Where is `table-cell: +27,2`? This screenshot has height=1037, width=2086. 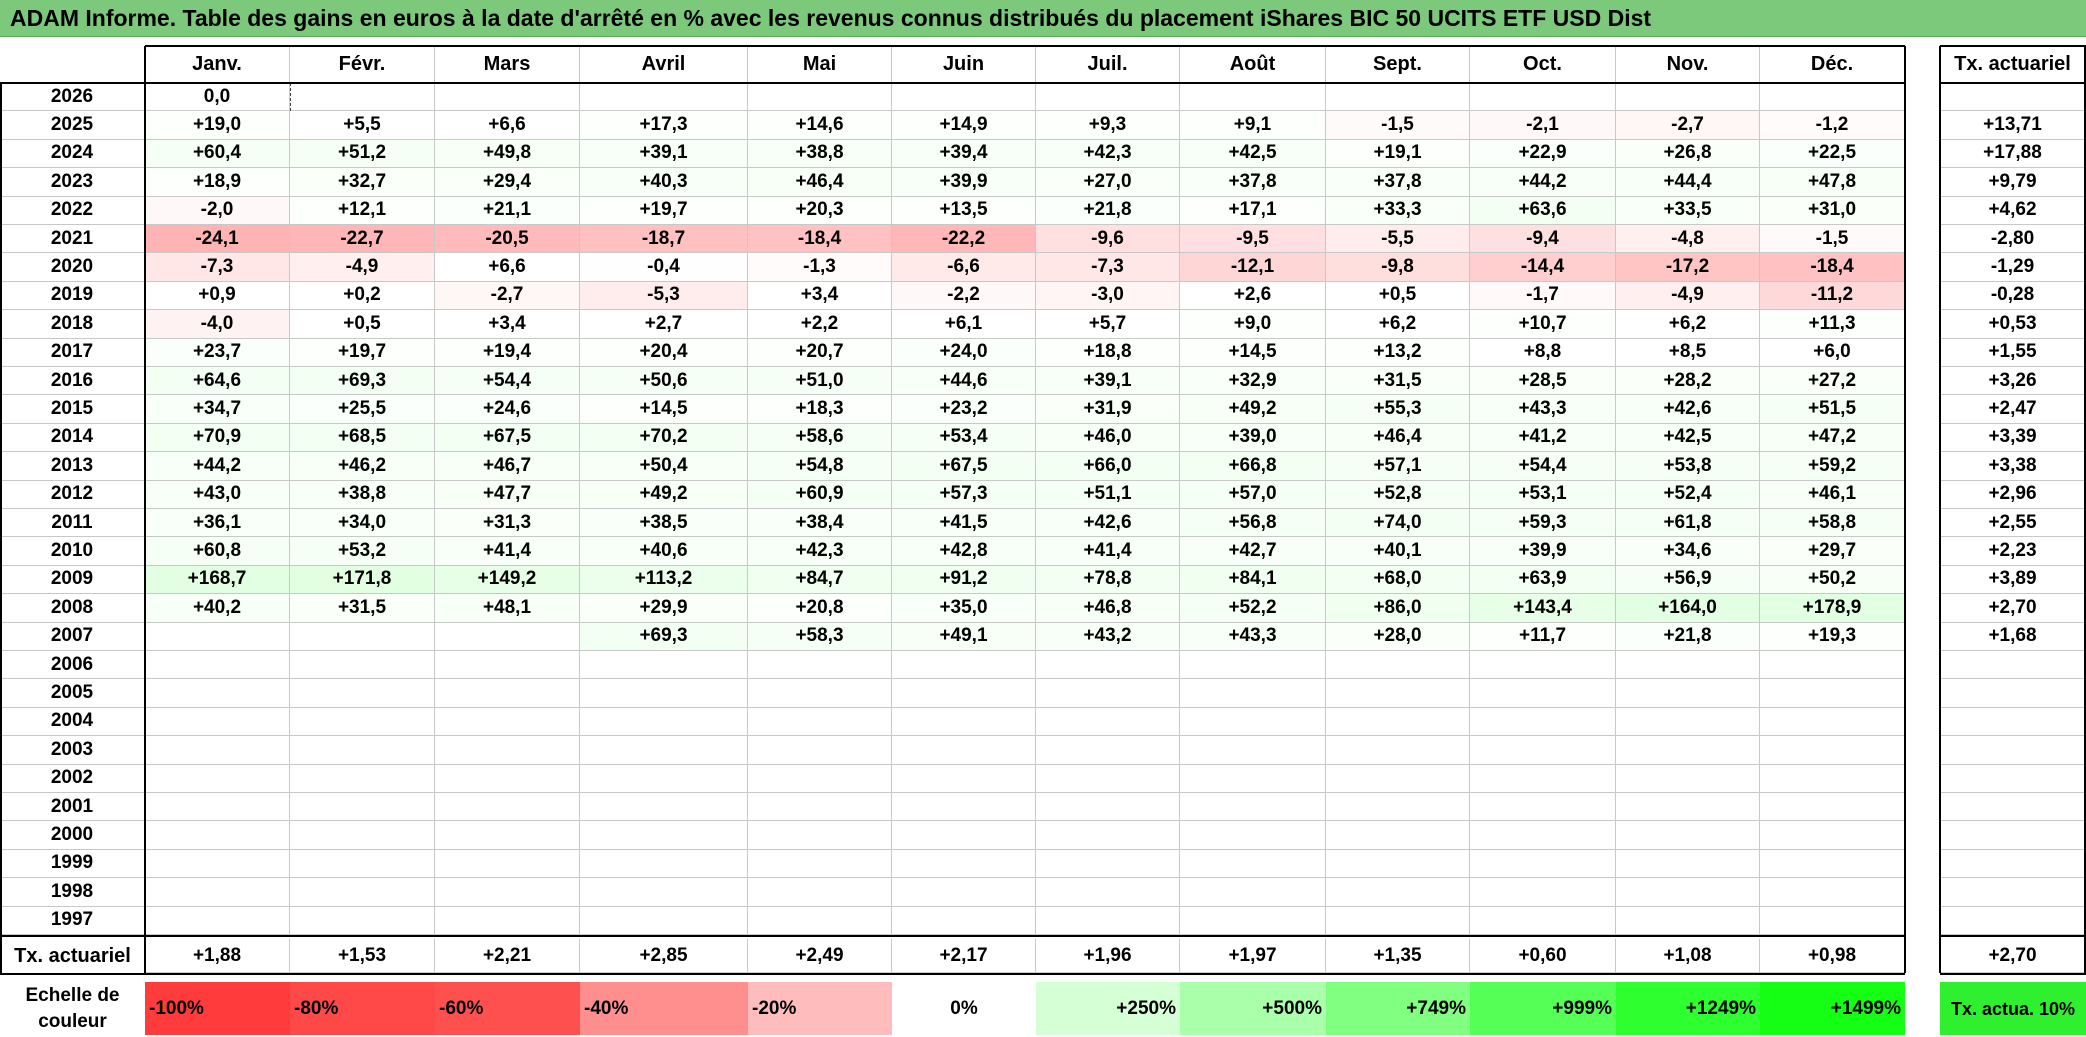 table-cell: +27,2 is located at coordinates (1832, 381).